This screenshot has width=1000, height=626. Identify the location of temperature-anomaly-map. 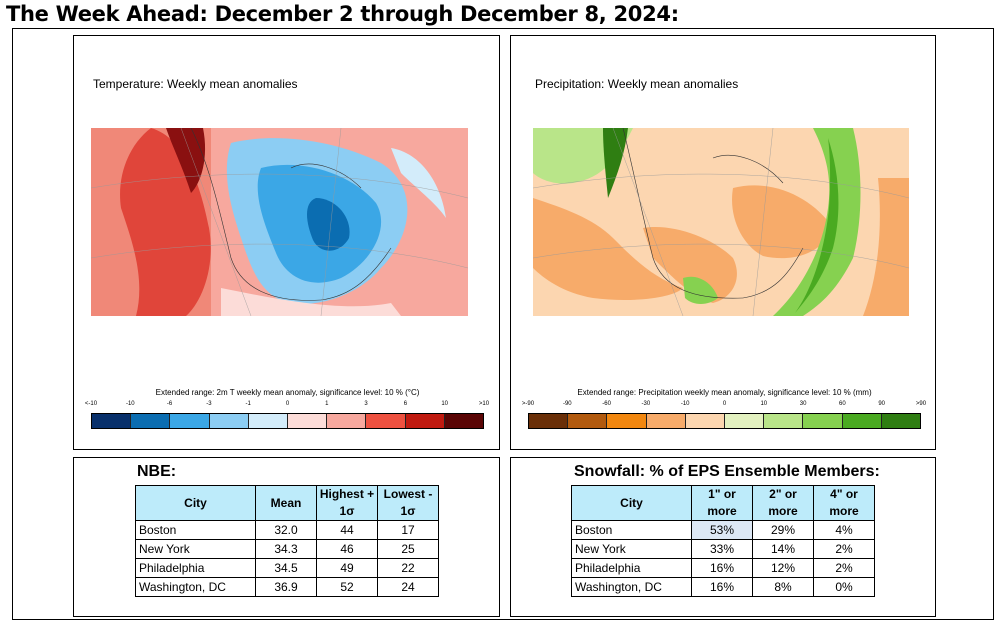
(279, 222).